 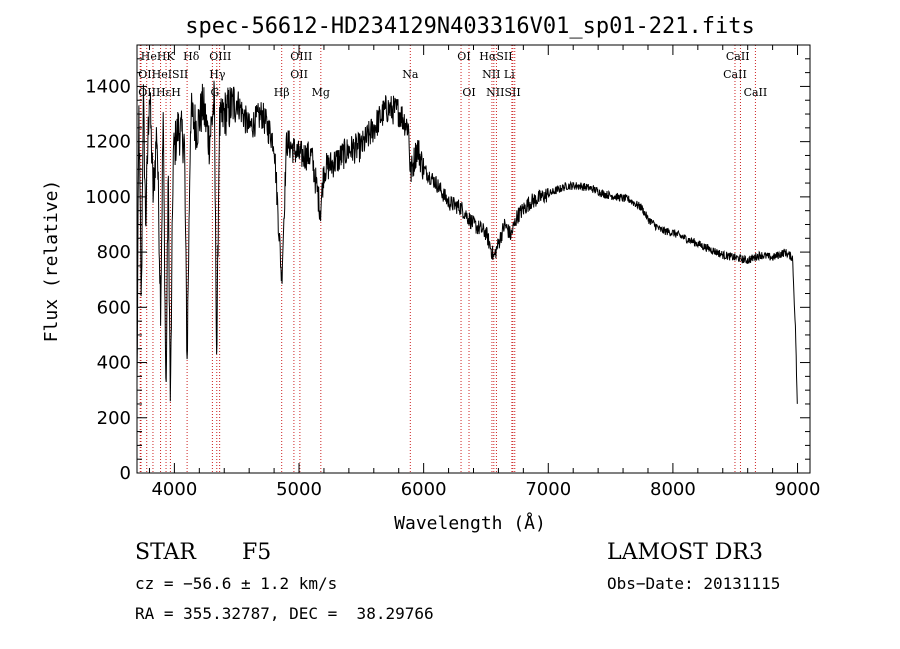 I want to click on y-tick-label: 1200, so click(x=108, y=142).